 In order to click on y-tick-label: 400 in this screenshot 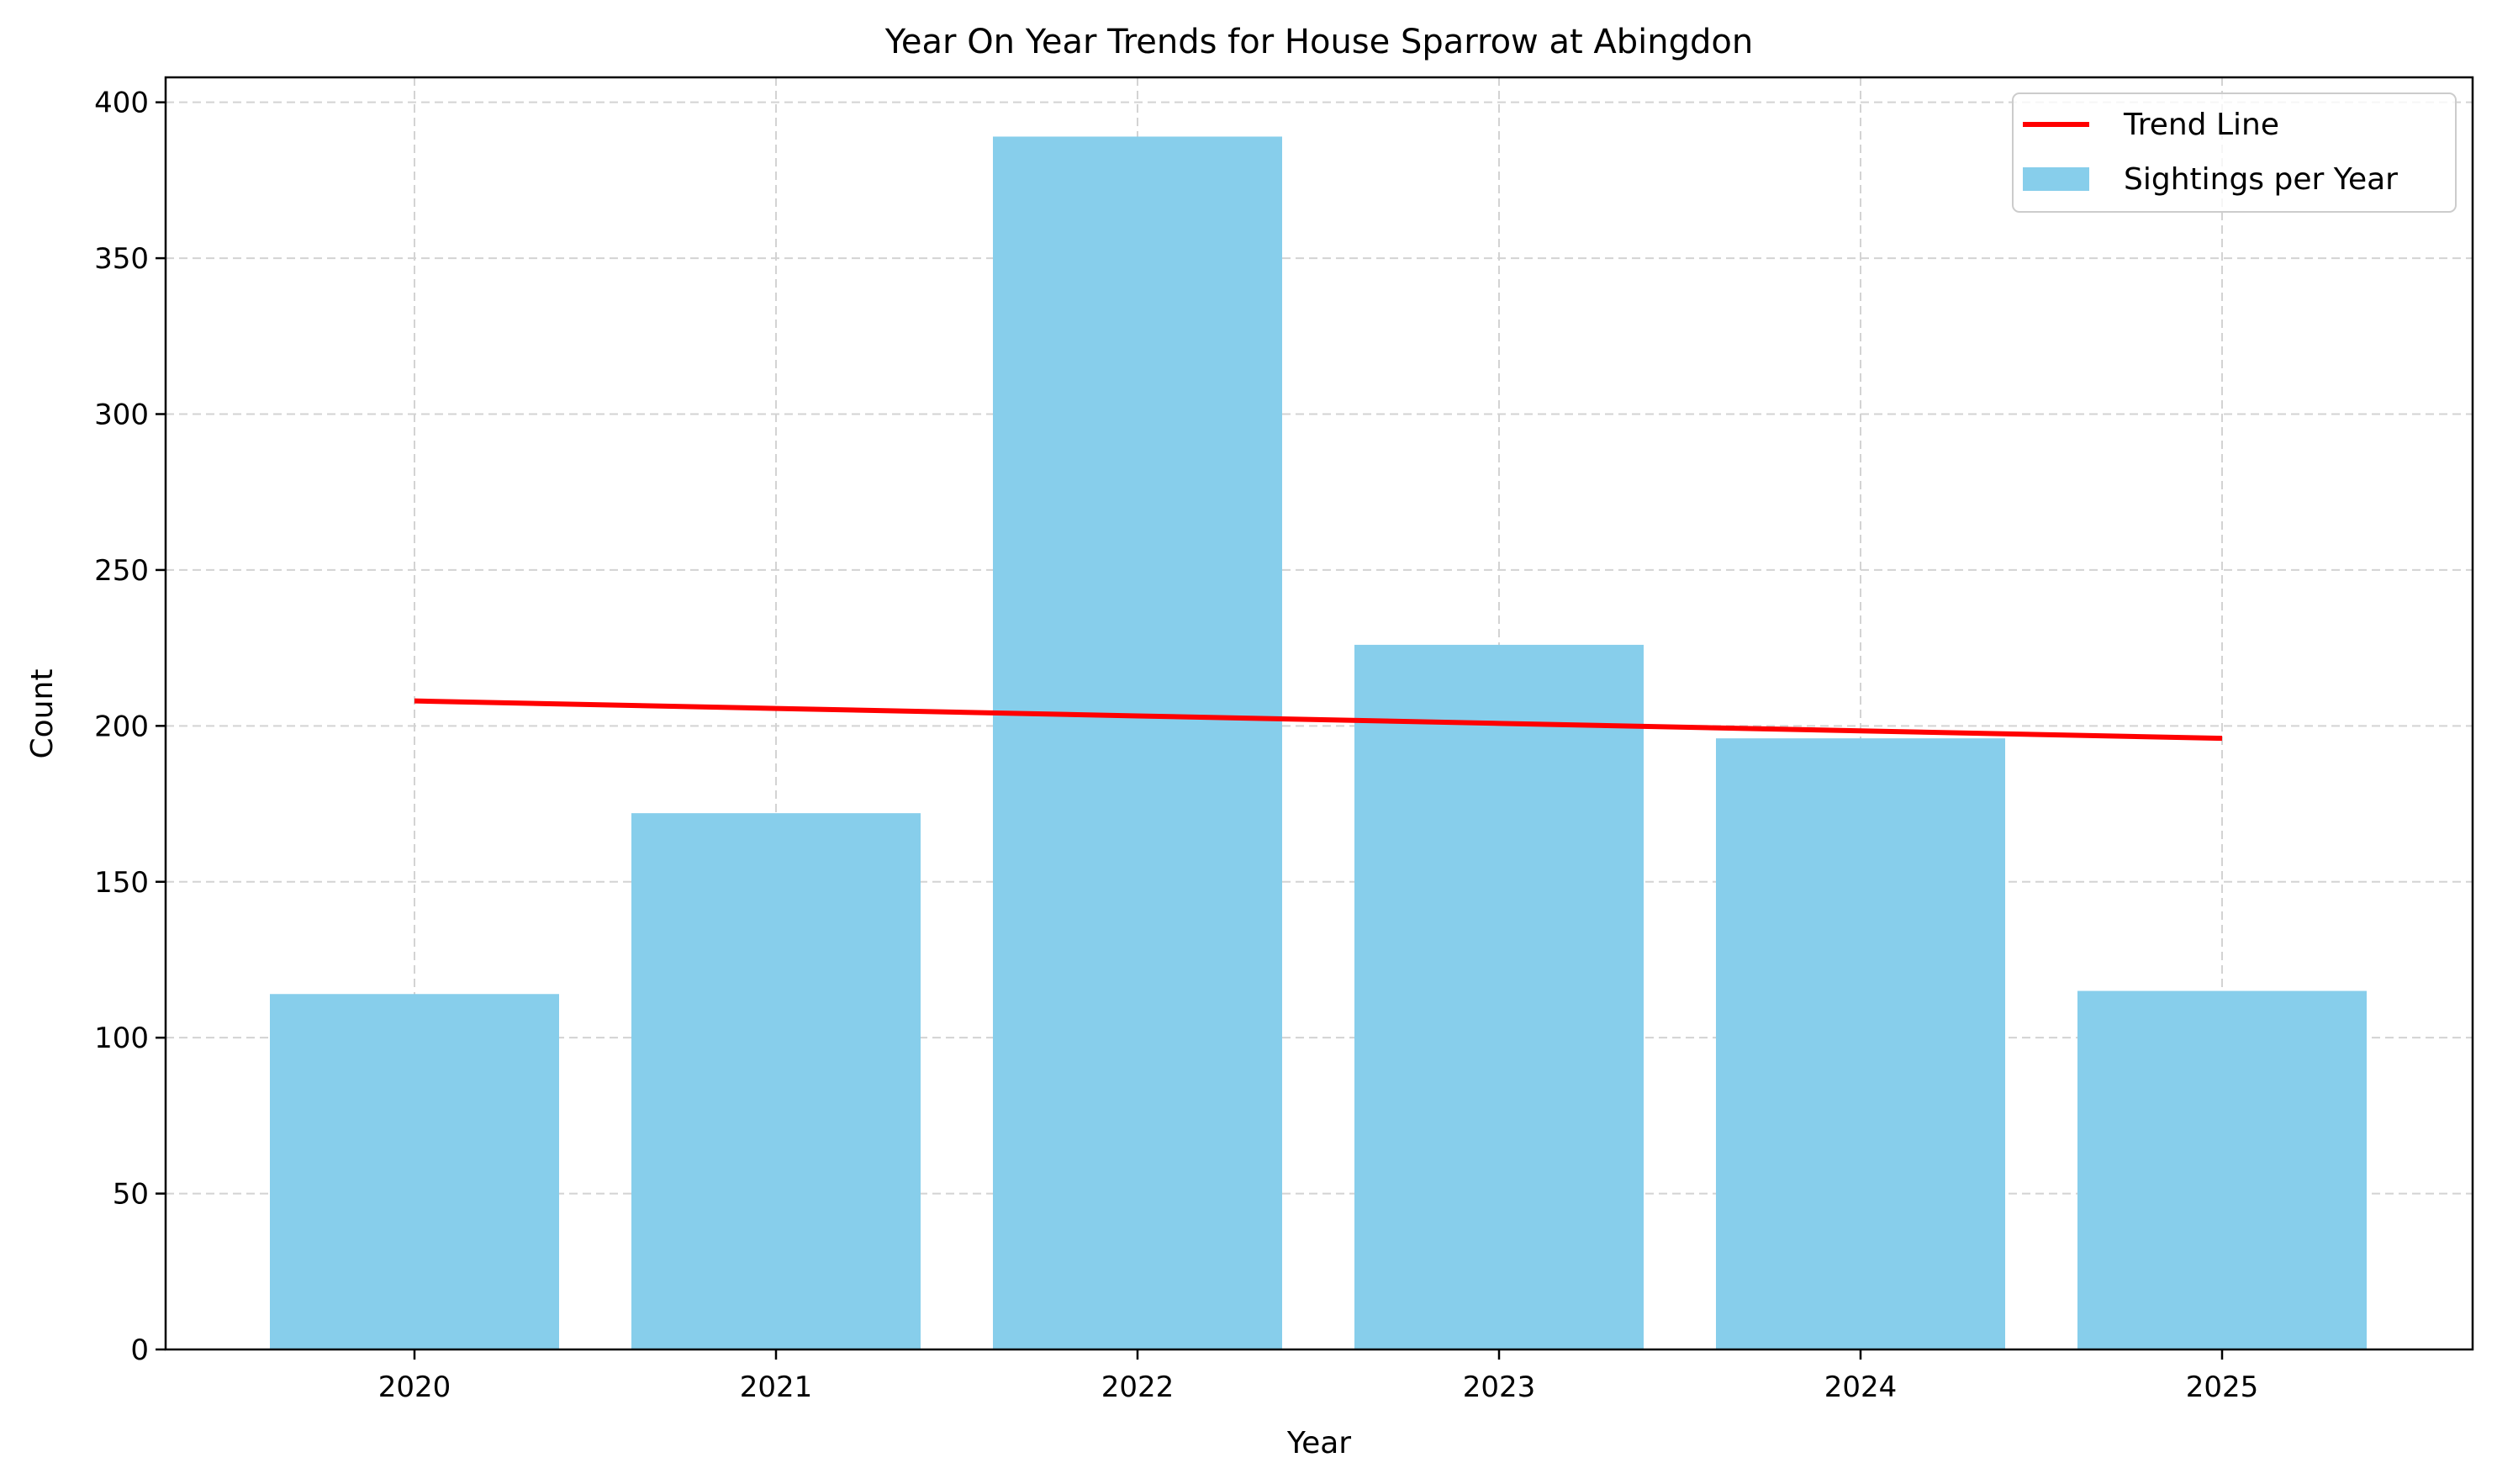, I will do `click(121, 103)`.